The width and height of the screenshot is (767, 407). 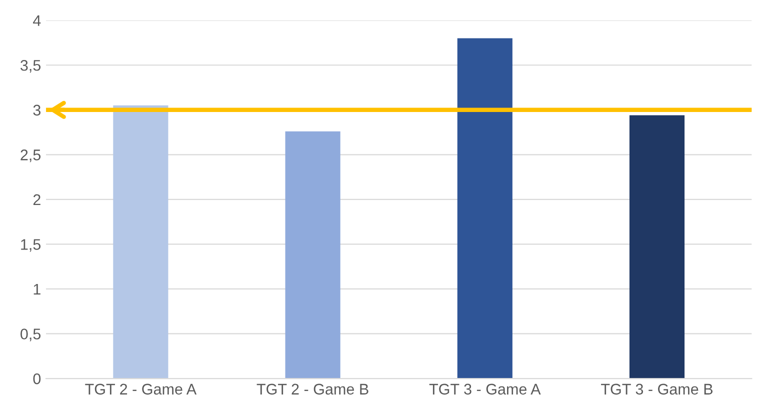 What do you see at coordinates (141, 389) in the screenshot?
I see `x-tick-label: TGT 2 - Game A` at bounding box center [141, 389].